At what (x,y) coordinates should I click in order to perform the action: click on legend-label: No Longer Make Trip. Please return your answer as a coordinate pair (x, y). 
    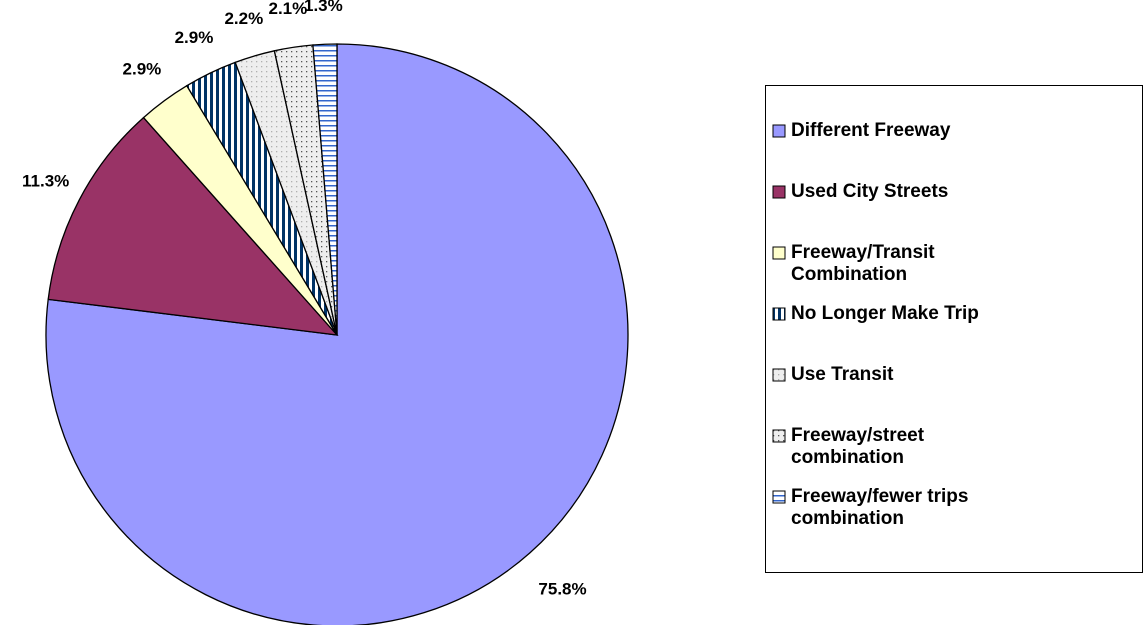
    Looking at the image, I should click on (885, 313).